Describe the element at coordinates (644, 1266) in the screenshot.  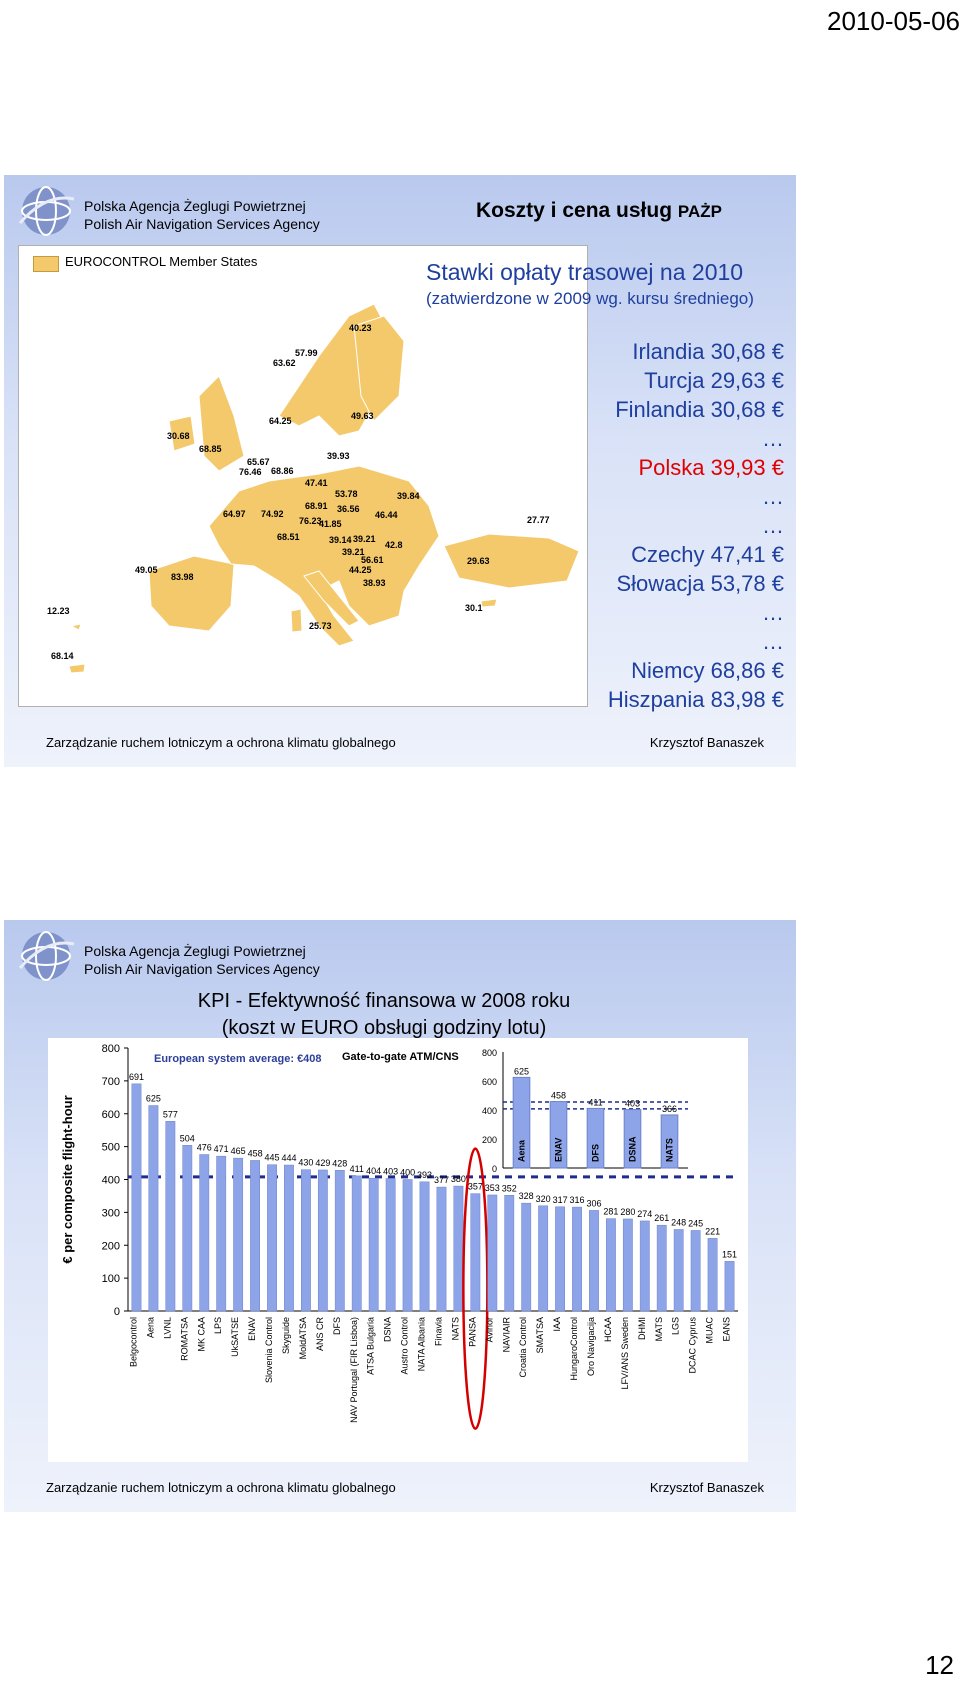
I see `bar-dhmi` at that location.